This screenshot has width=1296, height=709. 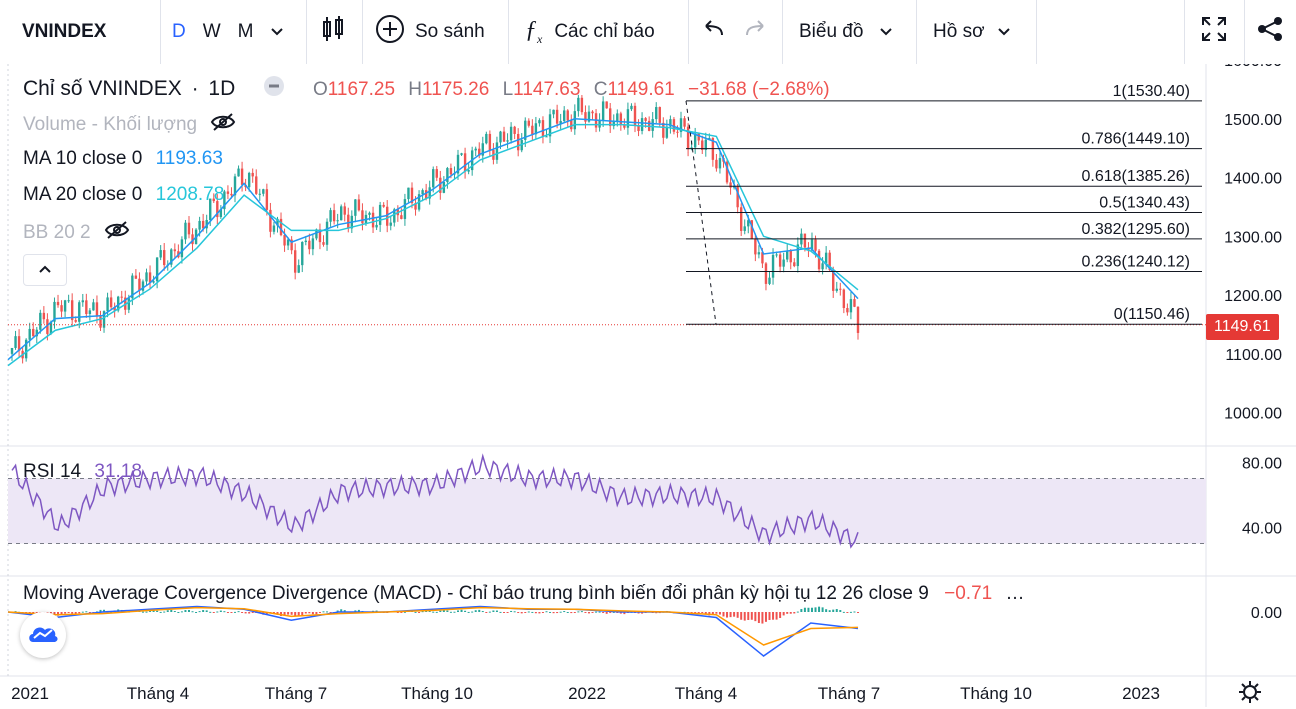 I want to click on undo-button, so click(x=714, y=32).